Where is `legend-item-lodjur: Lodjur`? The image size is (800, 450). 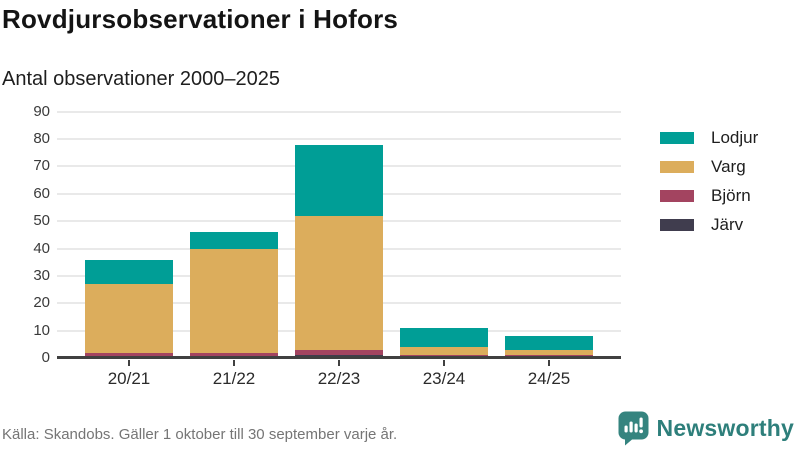
legend-item-lodjur: Lodjur is located at coordinates (709, 138).